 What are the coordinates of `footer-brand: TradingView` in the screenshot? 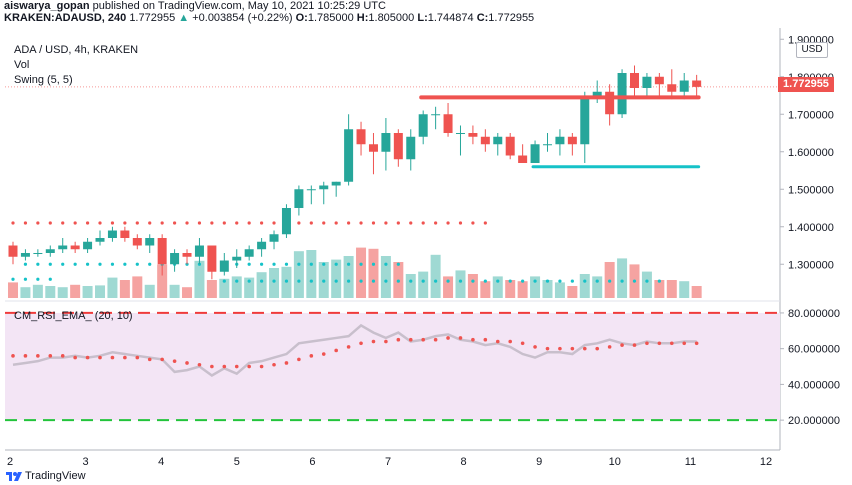 It's located at (55, 476).